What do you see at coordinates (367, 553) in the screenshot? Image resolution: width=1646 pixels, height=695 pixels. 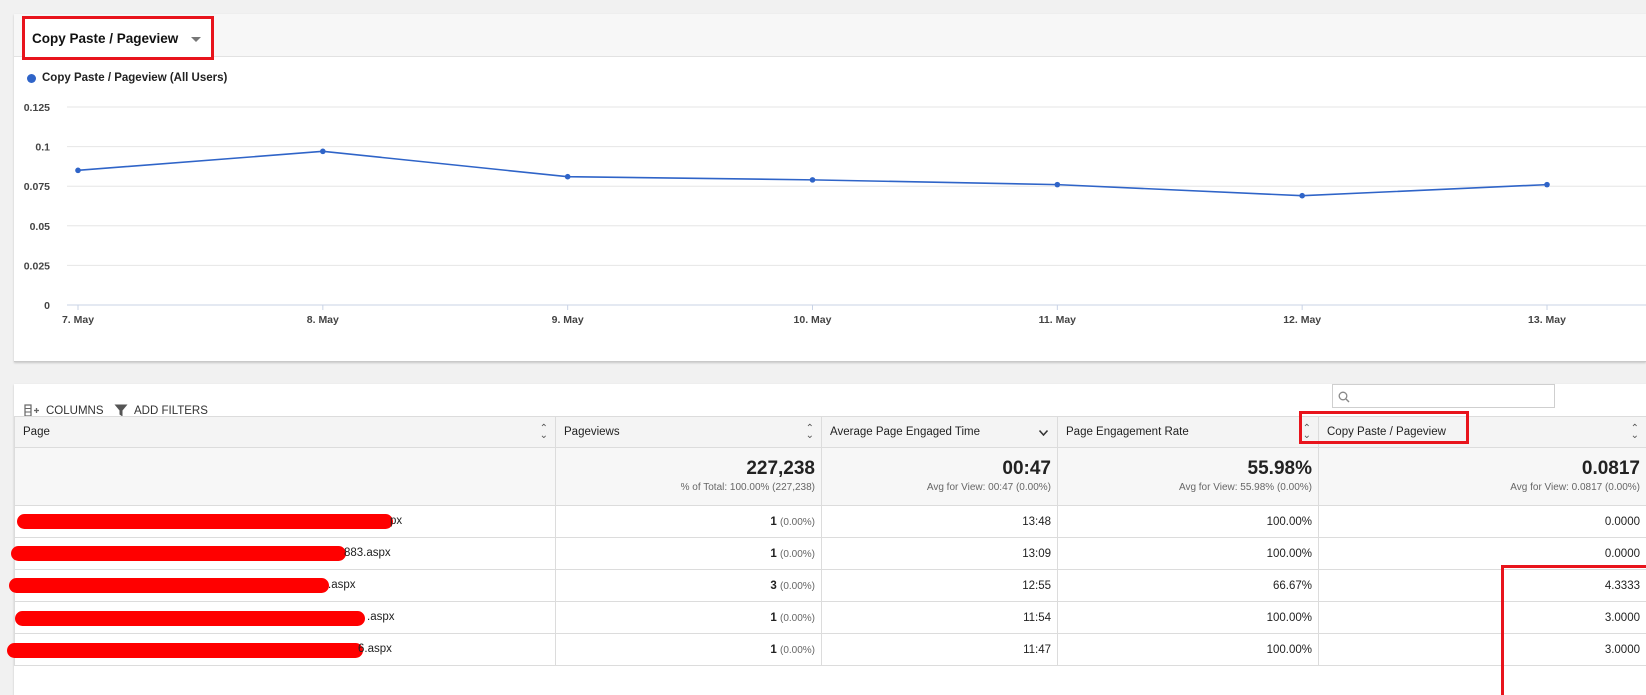 I see `page-link: 883.aspx` at bounding box center [367, 553].